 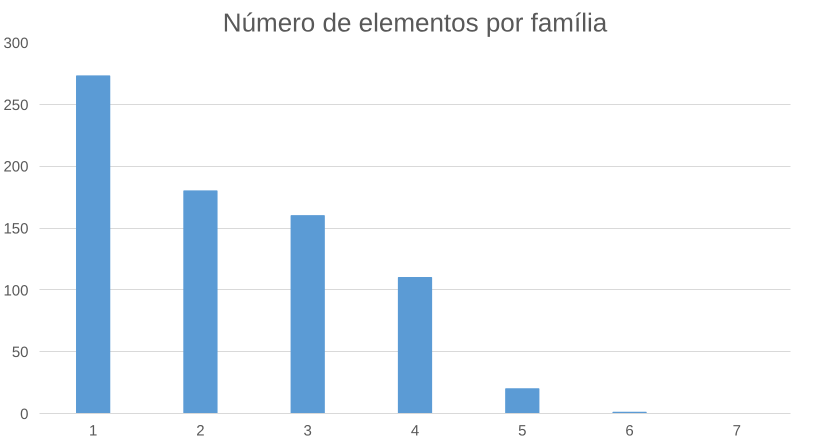 I want to click on x-tick-label: 1, so click(x=93, y=431).